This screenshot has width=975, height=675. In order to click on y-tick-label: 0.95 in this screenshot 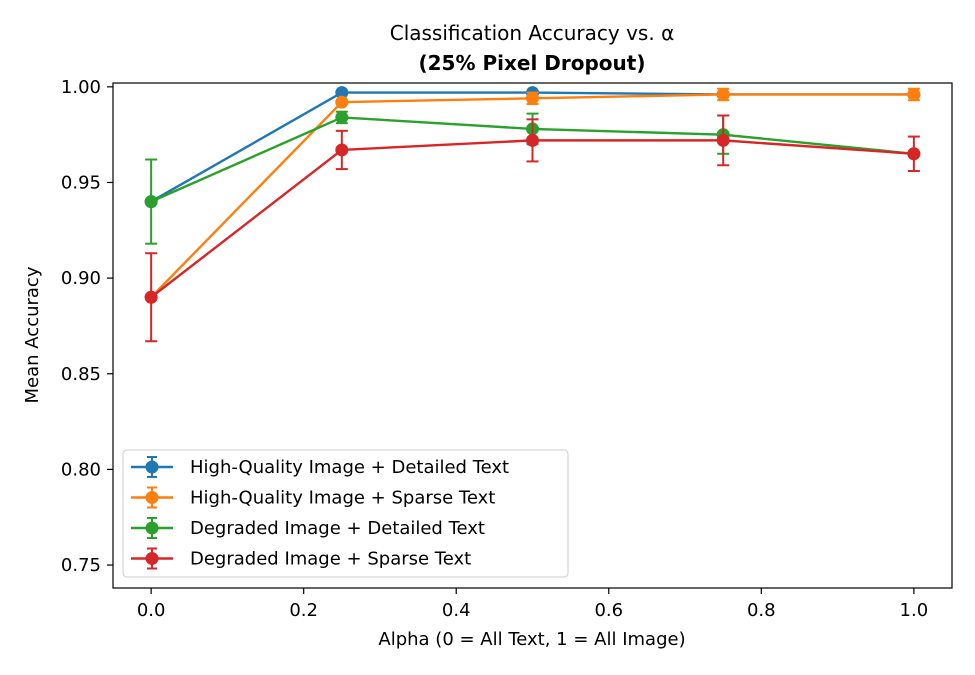, I will do `click(81, 182)`.